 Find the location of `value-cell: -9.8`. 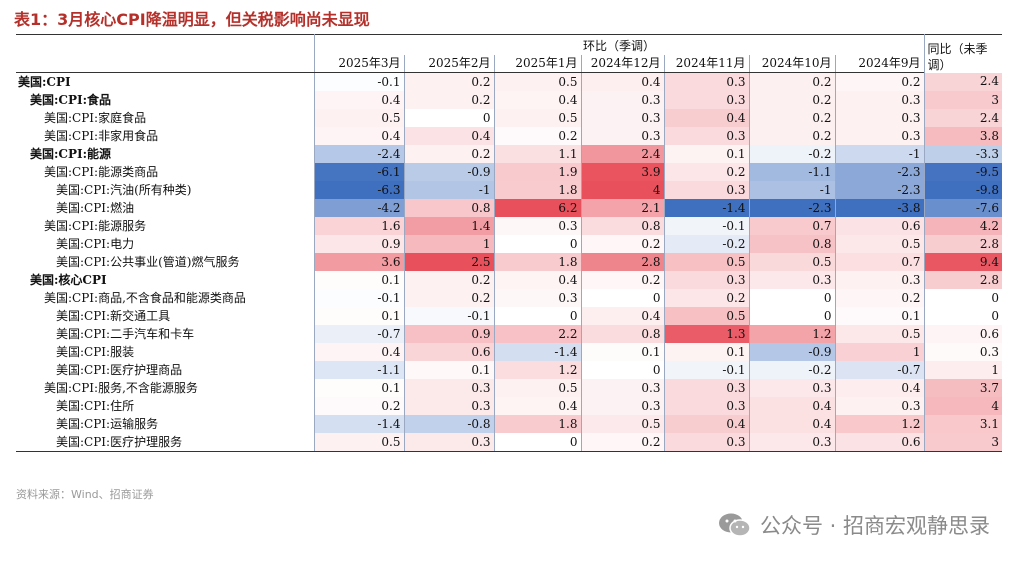

value-cell: -9.8 is located at coordinates (962, 190).